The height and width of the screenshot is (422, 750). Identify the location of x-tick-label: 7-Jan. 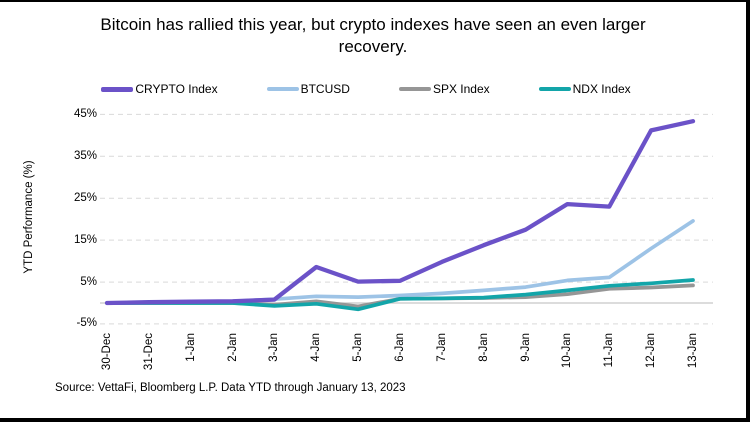
(442, 347).